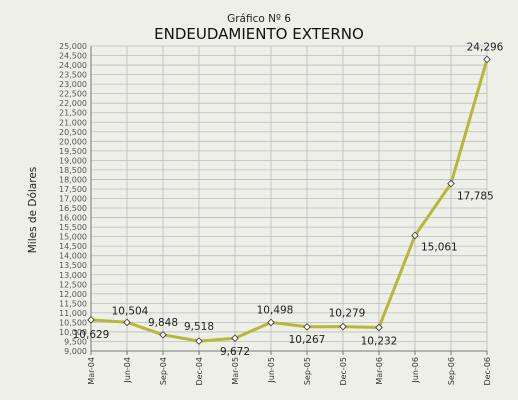  I want to click on y-tick-label: 16,500, so click(73, 208).